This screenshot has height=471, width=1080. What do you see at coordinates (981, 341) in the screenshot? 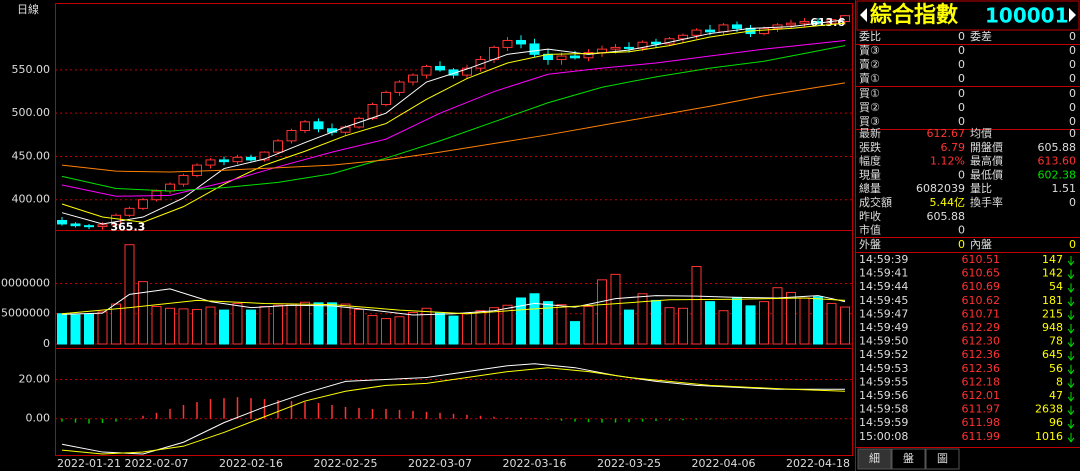
I see `tick-price: 612.30` at bounding box center [981, 341].